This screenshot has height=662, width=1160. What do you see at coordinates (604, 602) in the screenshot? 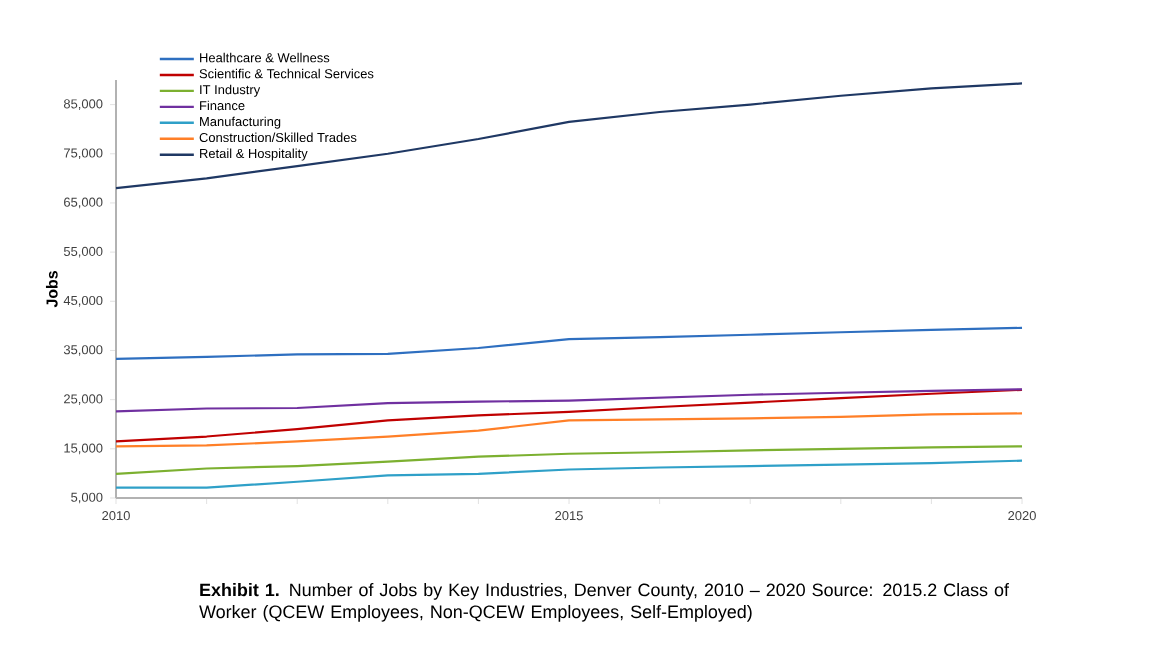
I see `text: Exhibit 1. Number of Jobs by Key Industries, Denver County, 2010 – 2020 Source: 2015.2 Class of Worker (QCEW Employees, Non-QCEW Employees, Self-Employed)` at bounding box center [604, 602].